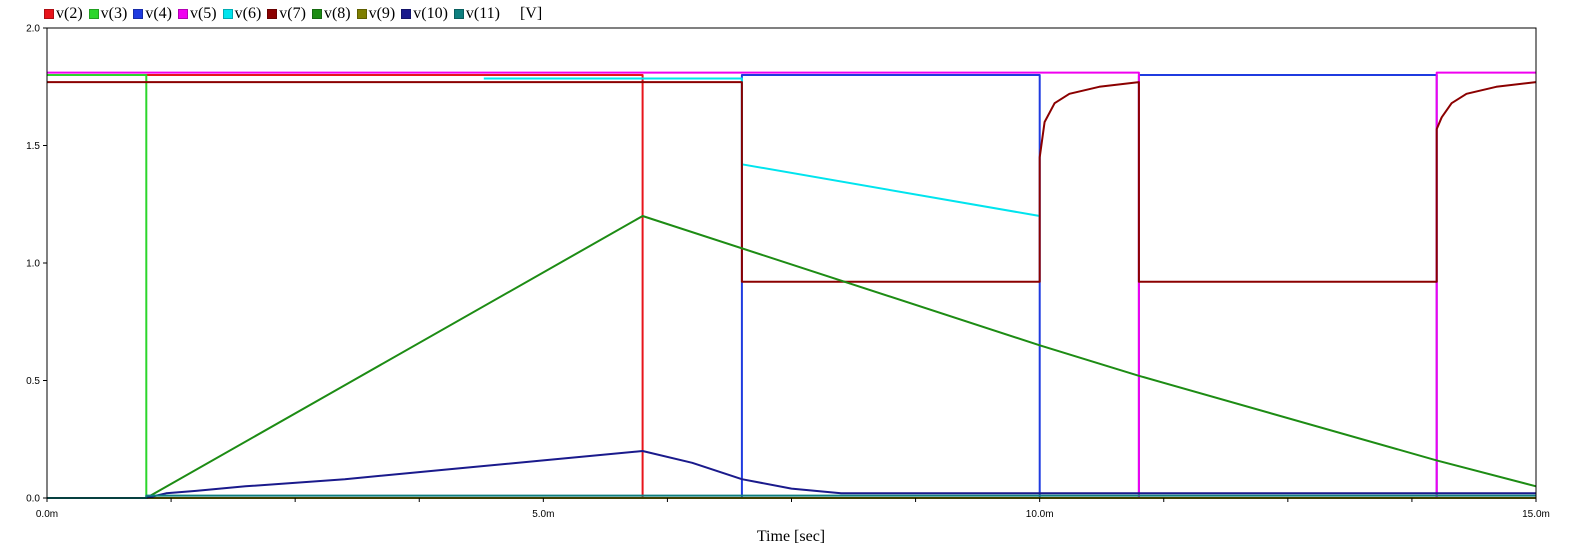  I want to click on legend-label: v(2), so click(69, 13).